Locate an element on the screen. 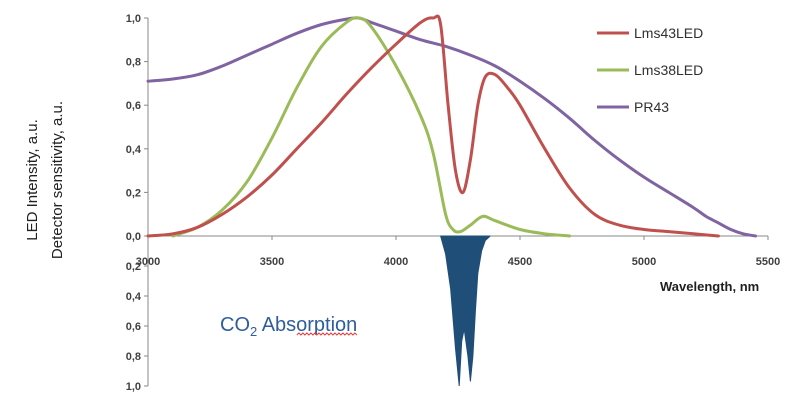 This screenshot has height=398, width=806. x-tick-label: 5000 is located at coordinates (644, 262).